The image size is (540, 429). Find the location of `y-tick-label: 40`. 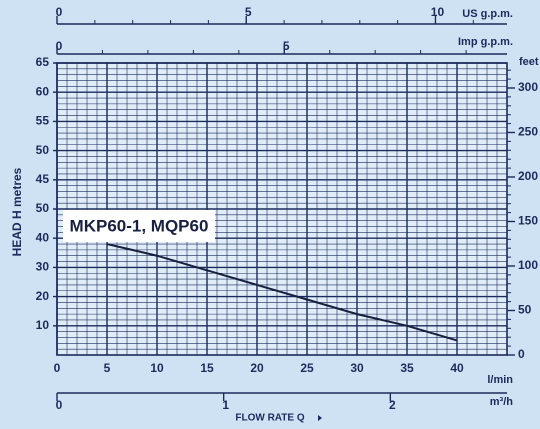

y-tick-label: 40 is located at coordinates (43, 237).